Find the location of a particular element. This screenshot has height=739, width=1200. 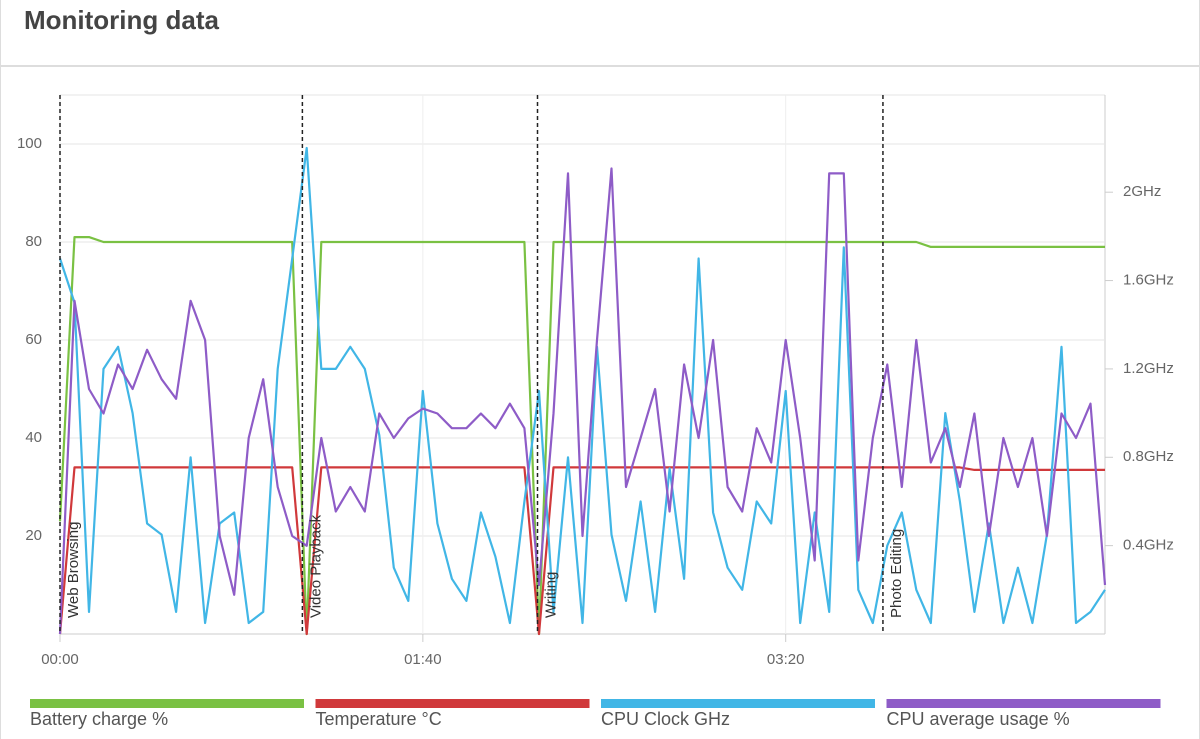

annotation-label: Web Browsing is located at coordinates (73, 570).